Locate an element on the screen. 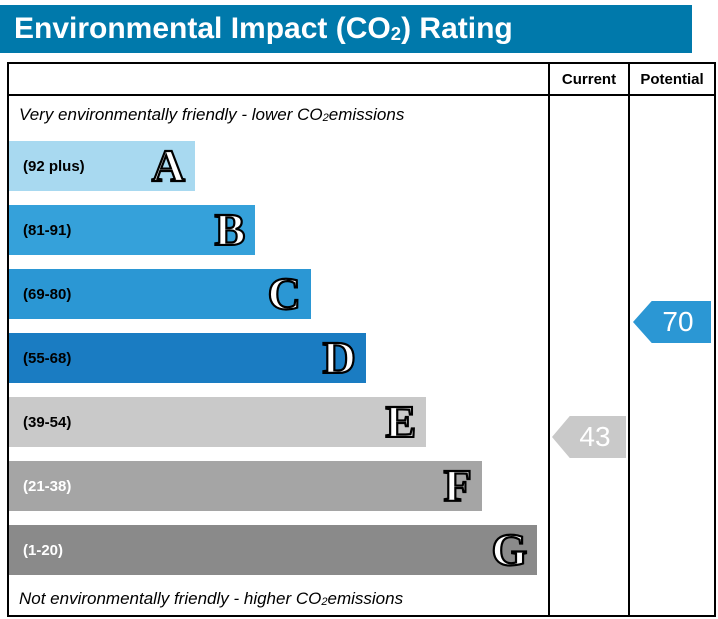 This screenshot has height=619, width=718. current-column: 43 is located at coordinates (588, 355).